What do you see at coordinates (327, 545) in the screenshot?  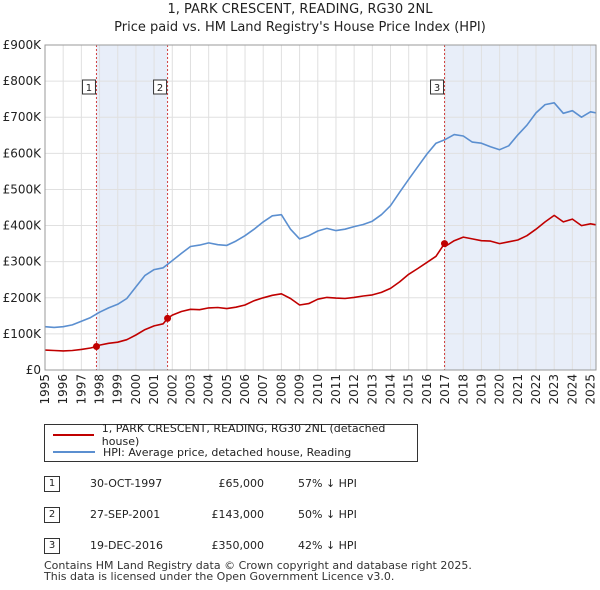 I see `sale-hpi-comparison: 42% ↓ HPI` at bounding box center [327, 545].